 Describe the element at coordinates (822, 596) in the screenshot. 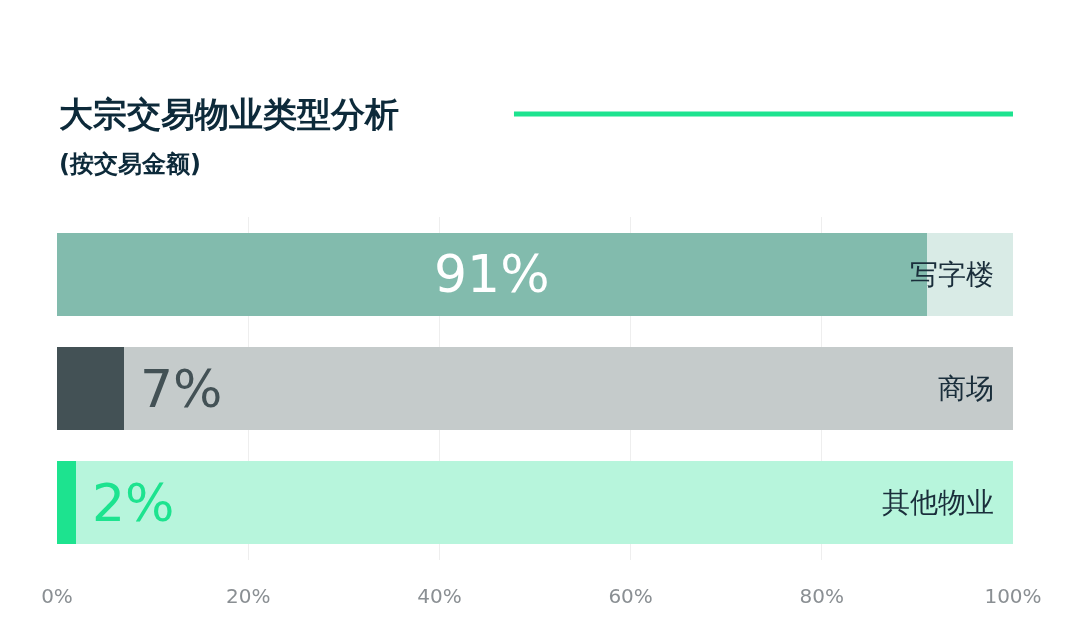

I see `x-tick-label: 80%` at that location.